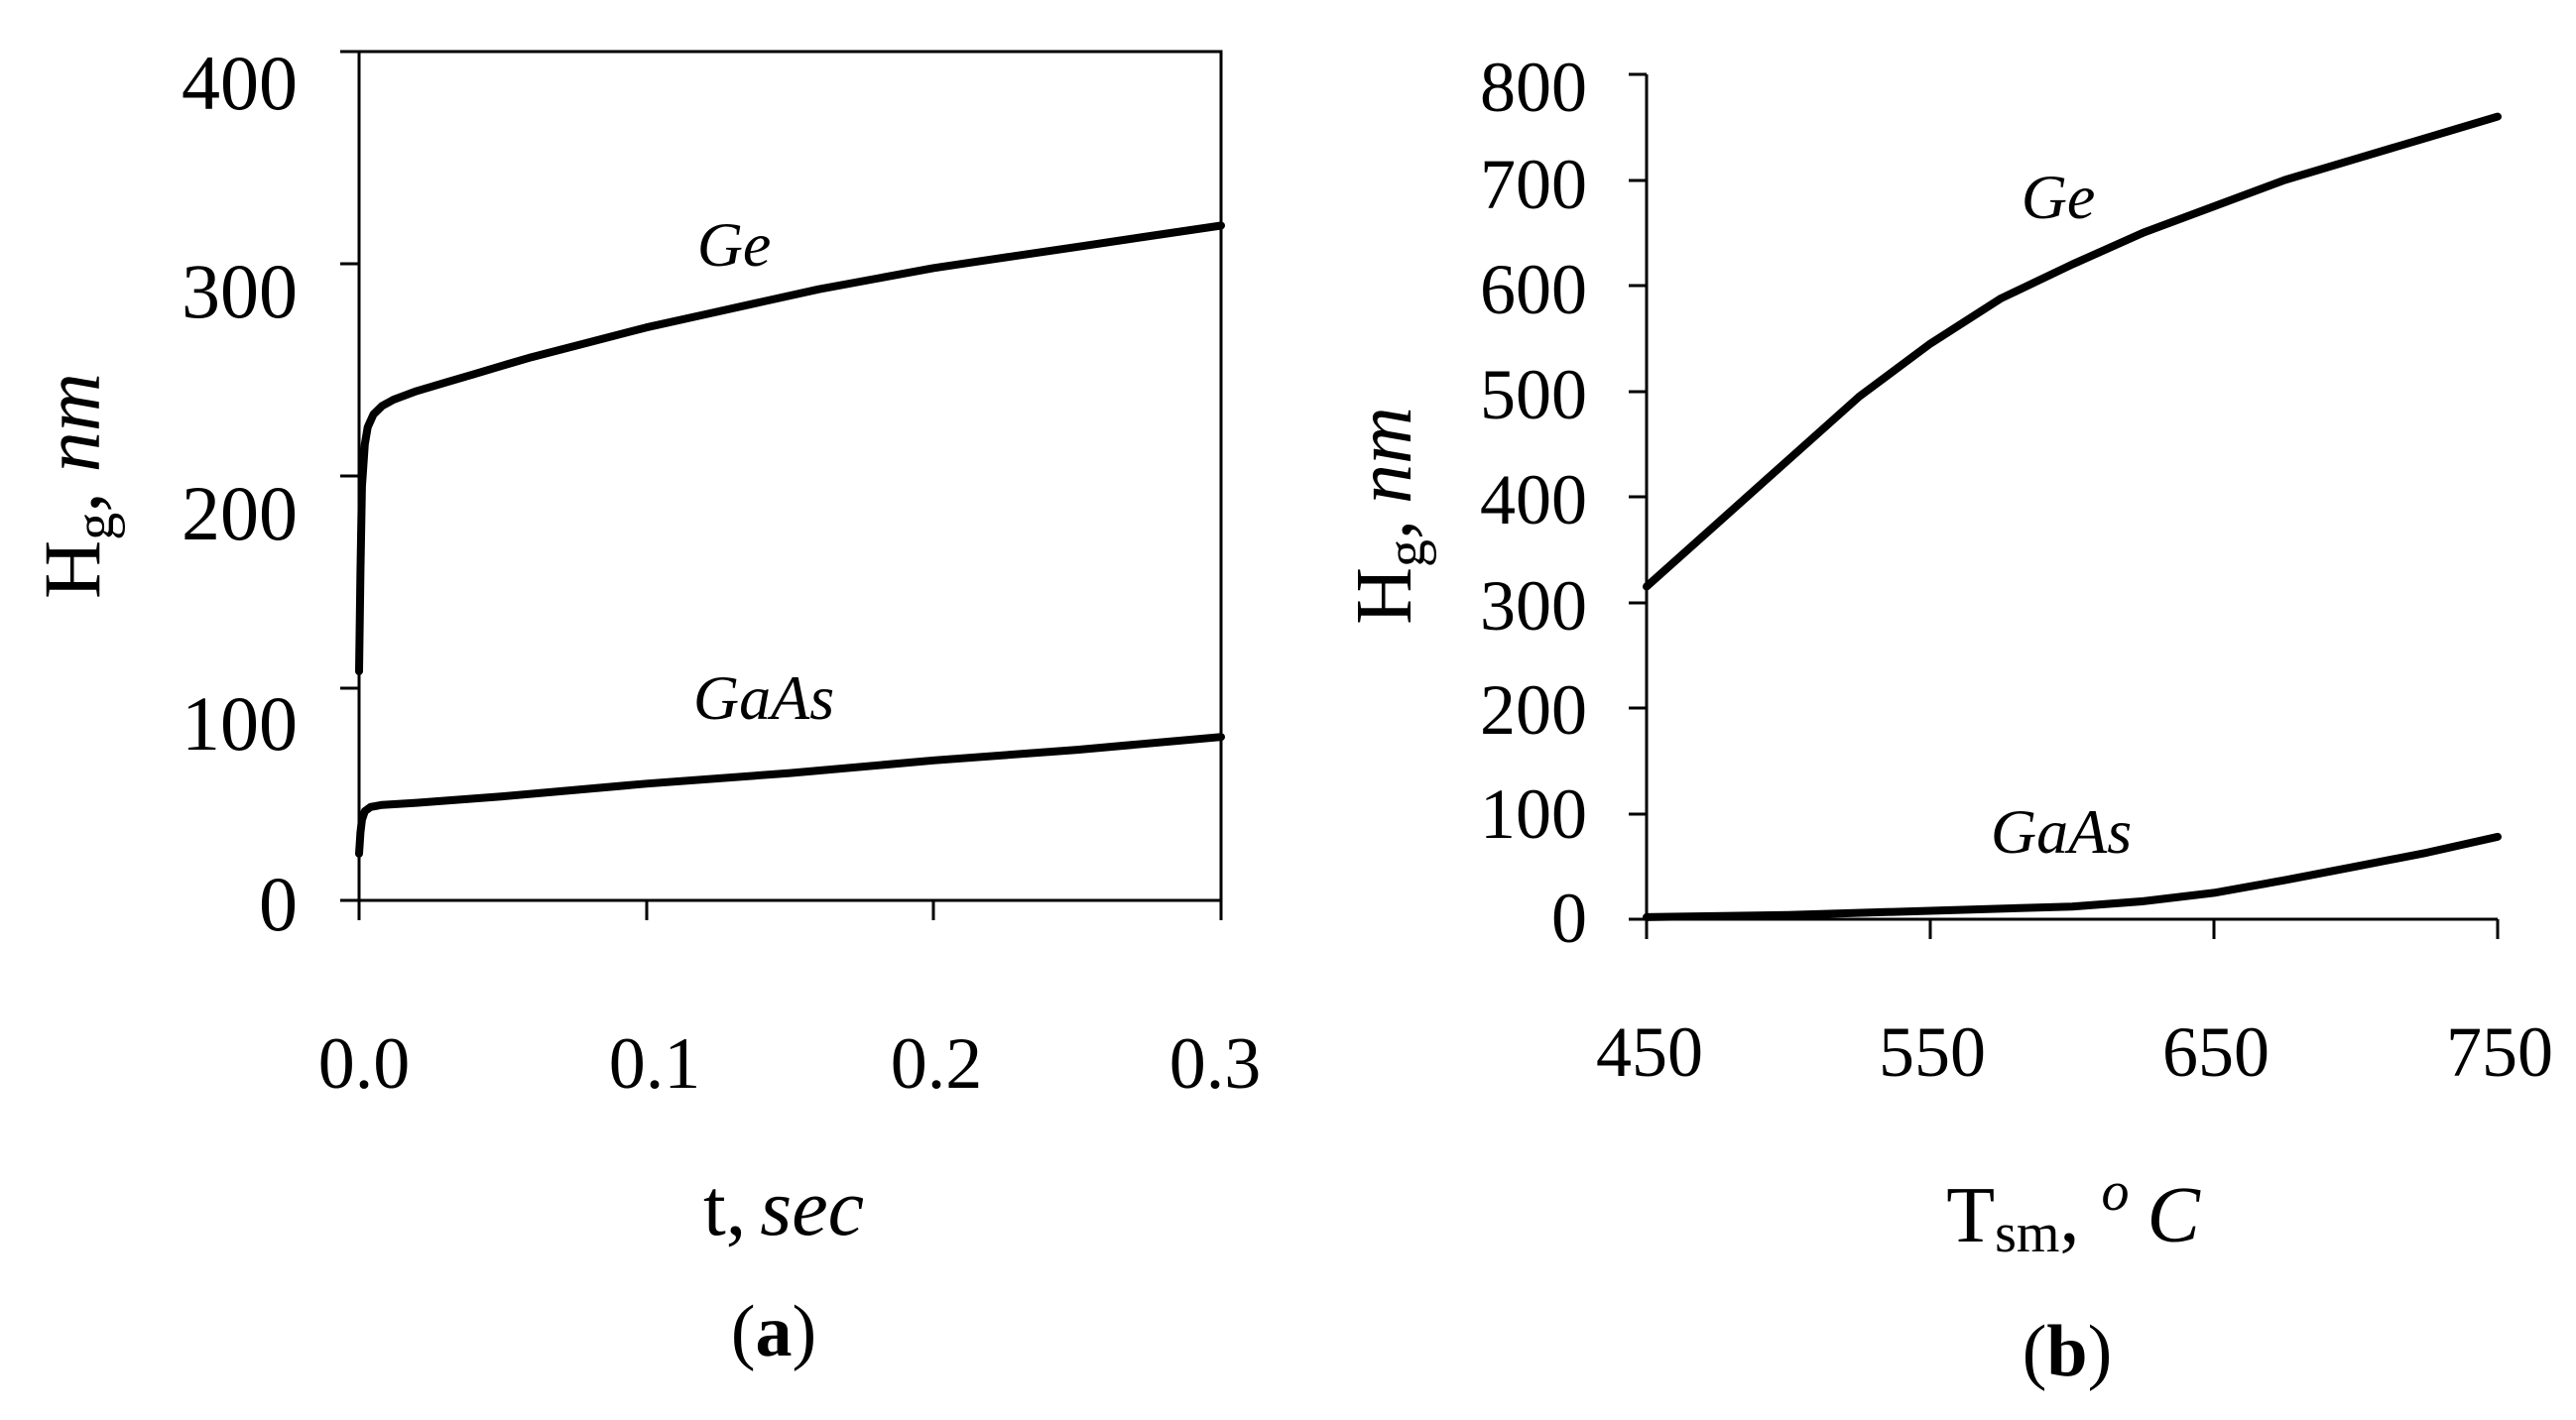 The height and width of the screenshot is (1420, 2576). Describe the element at coordinates (2061, 832) in the screenshot. I see `series-label-gaas-b: GaAs` at that location.